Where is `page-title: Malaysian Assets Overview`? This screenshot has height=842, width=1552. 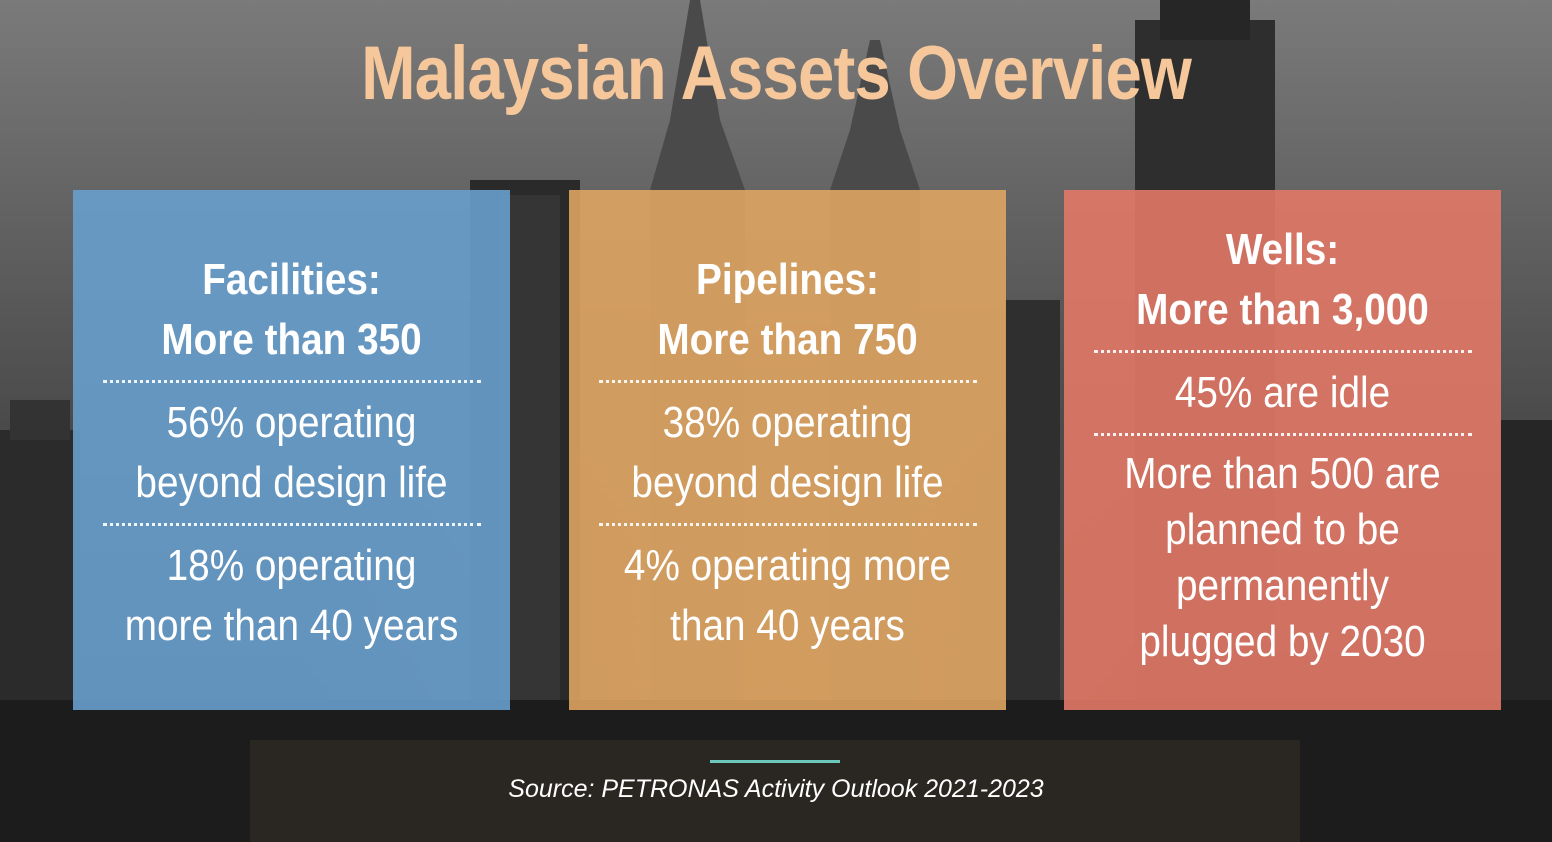 page-title: Malaysian Assets Overview is located at coordinates (776, 73).